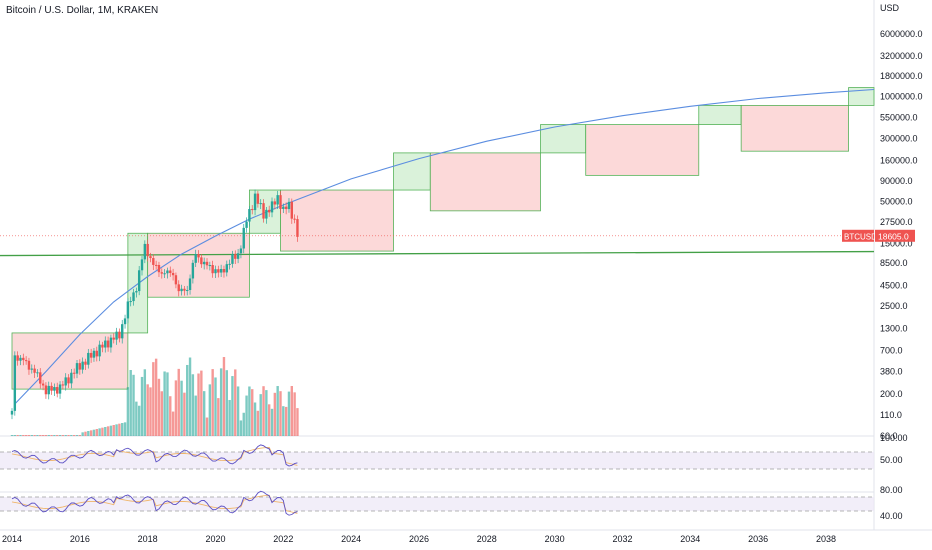 The width and height of the screenshot is (932, 550). Describe the element at coordinates (351, 539) in the screenshot. I see `time-axis-tick: 2024` at that location.